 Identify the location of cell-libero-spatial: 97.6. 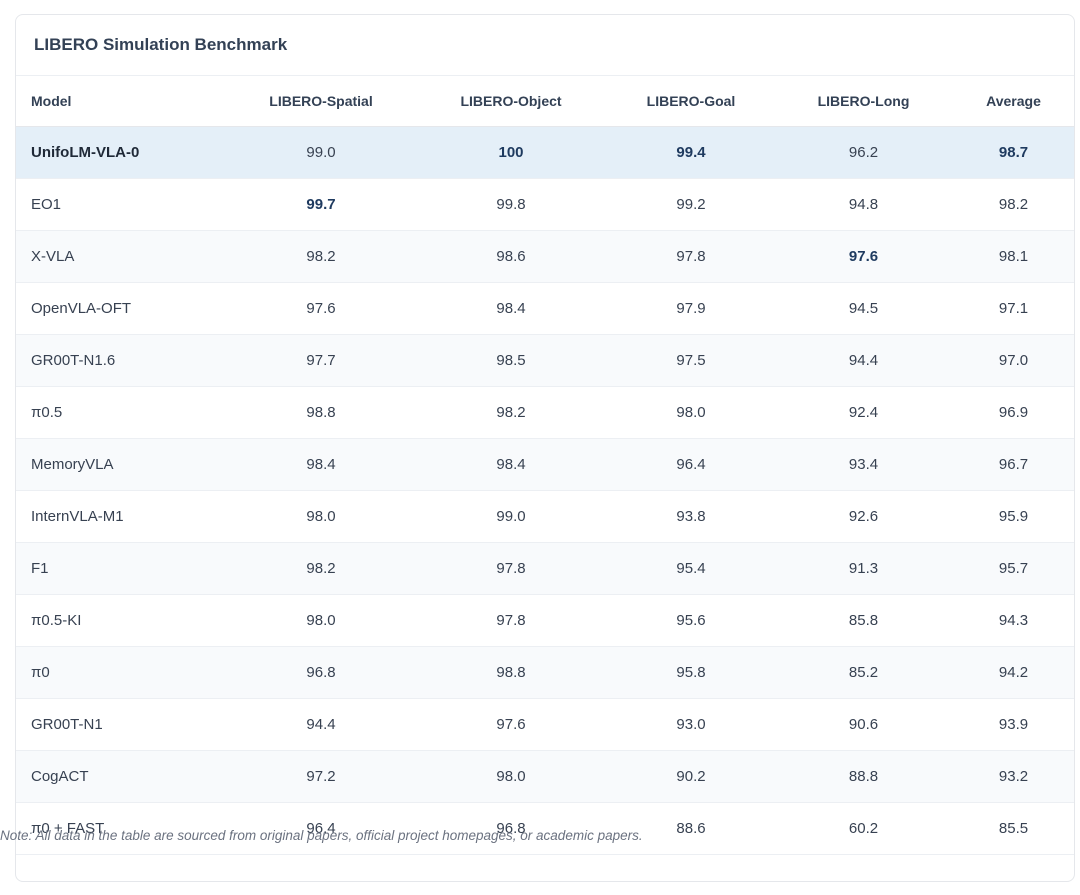
(321, 308).